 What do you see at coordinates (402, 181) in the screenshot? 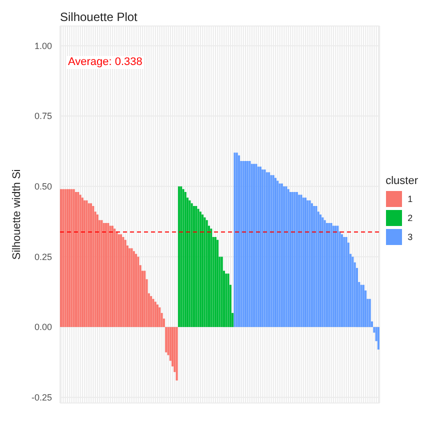
I see `legend-title: cluster` at bounding box center [402, 181].